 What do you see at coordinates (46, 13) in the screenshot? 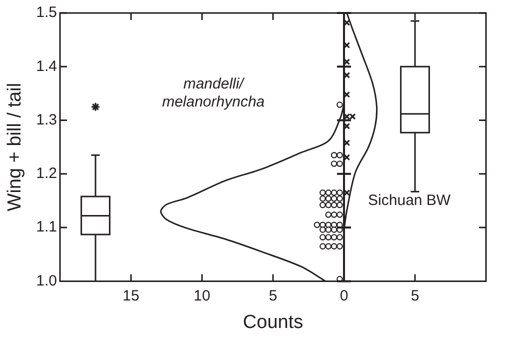
I see `y-tick-label: 1.5` at bounding box center [46, 13].